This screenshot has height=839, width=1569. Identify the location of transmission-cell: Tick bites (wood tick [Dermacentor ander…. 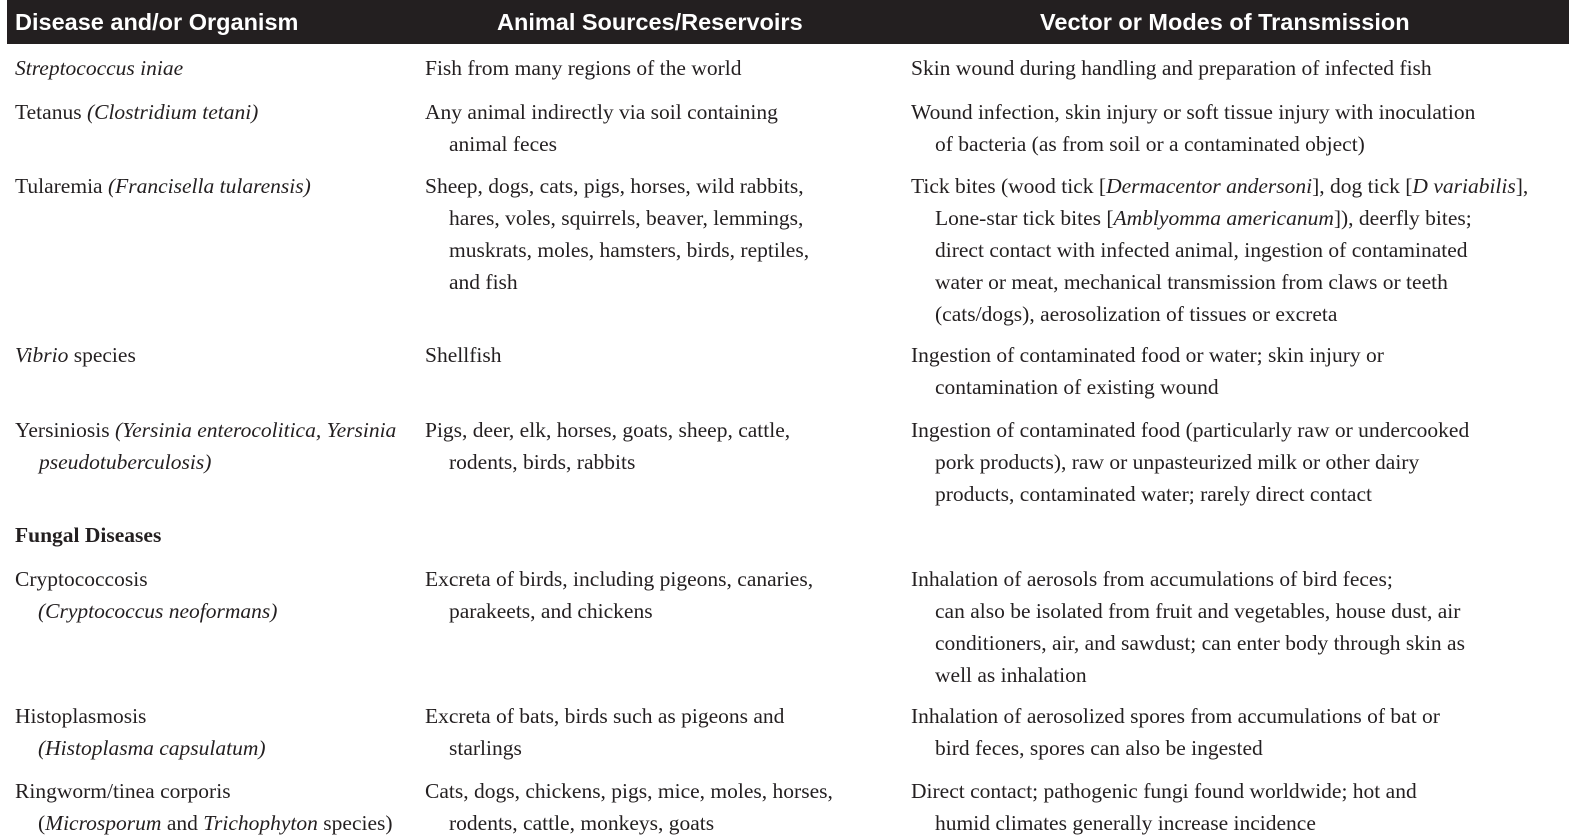
(1220, 250).